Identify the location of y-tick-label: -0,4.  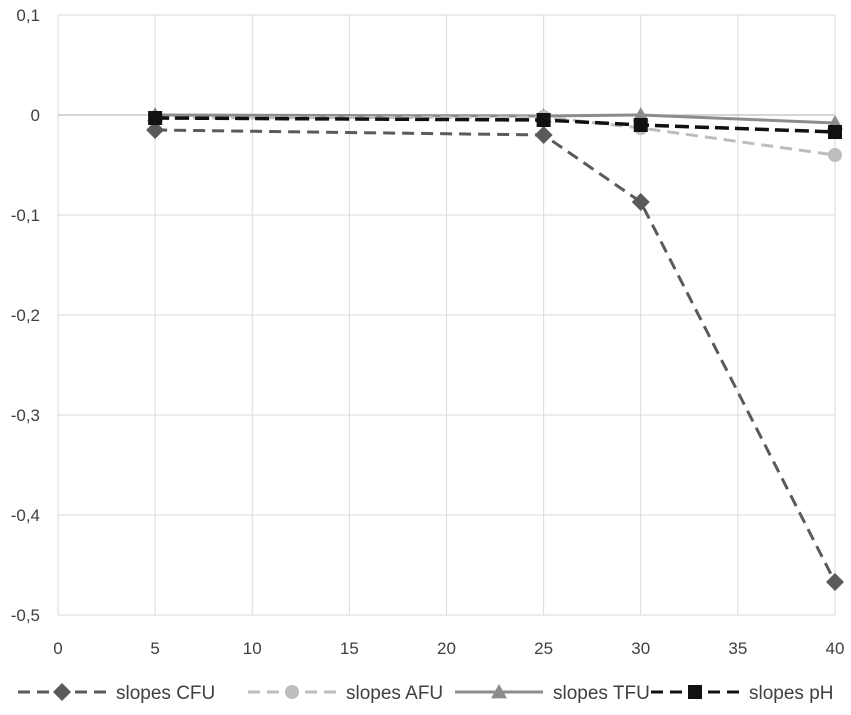
(25, 515).